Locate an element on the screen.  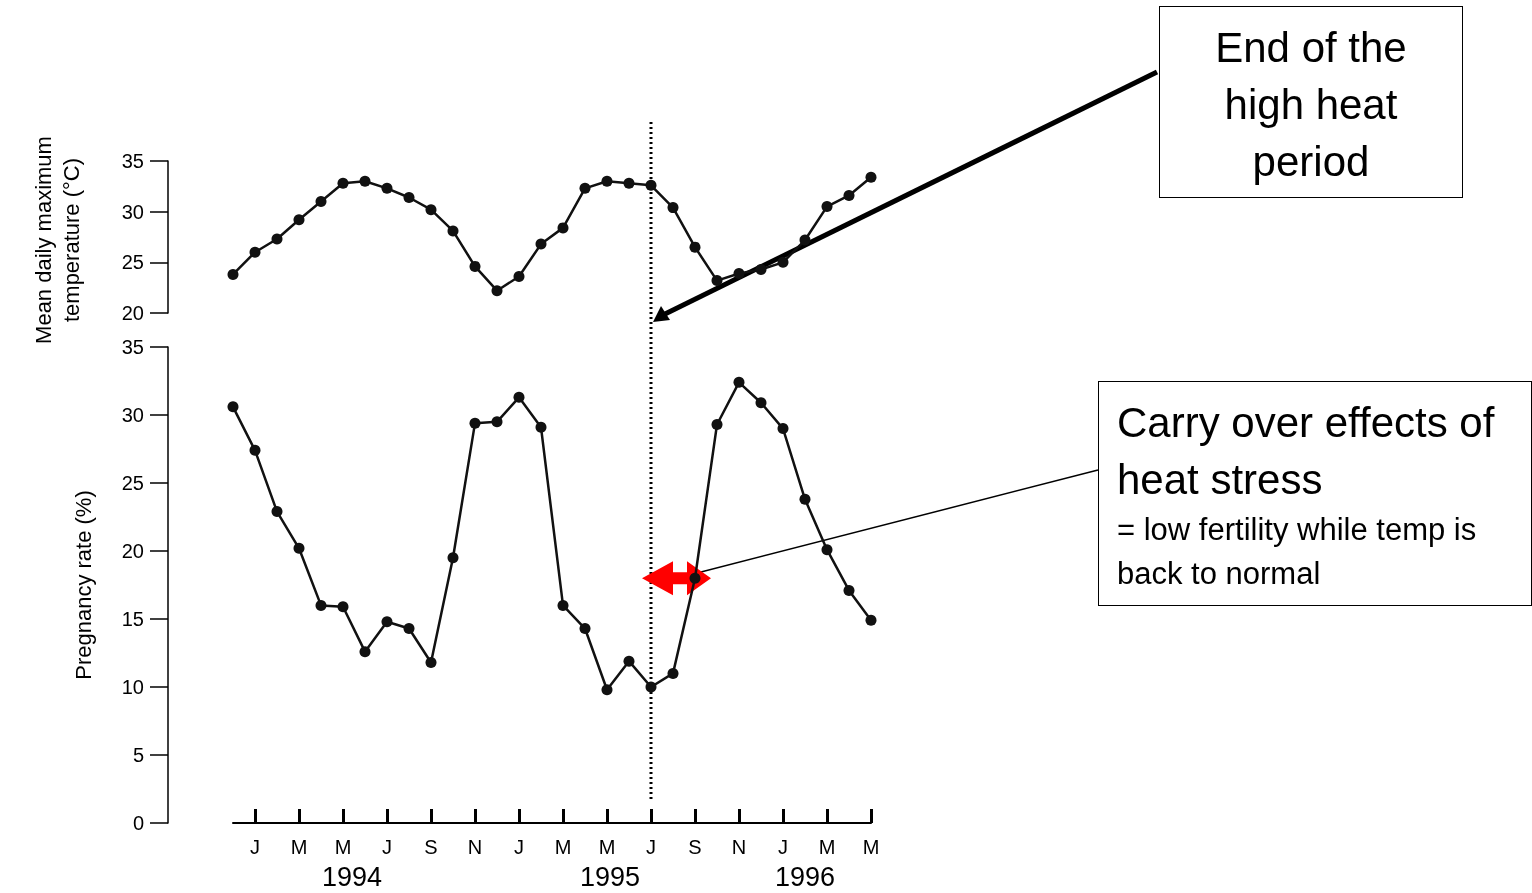
y-tick-label: 10 is located at coordinates (132, 687).